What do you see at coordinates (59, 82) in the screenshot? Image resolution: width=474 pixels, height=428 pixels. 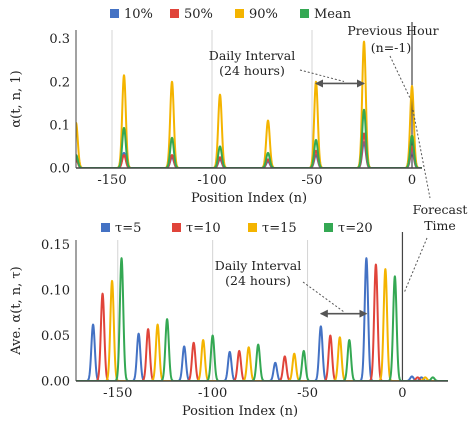 I see `y-tick-label: 0.2` at bounding box center [59, 82].